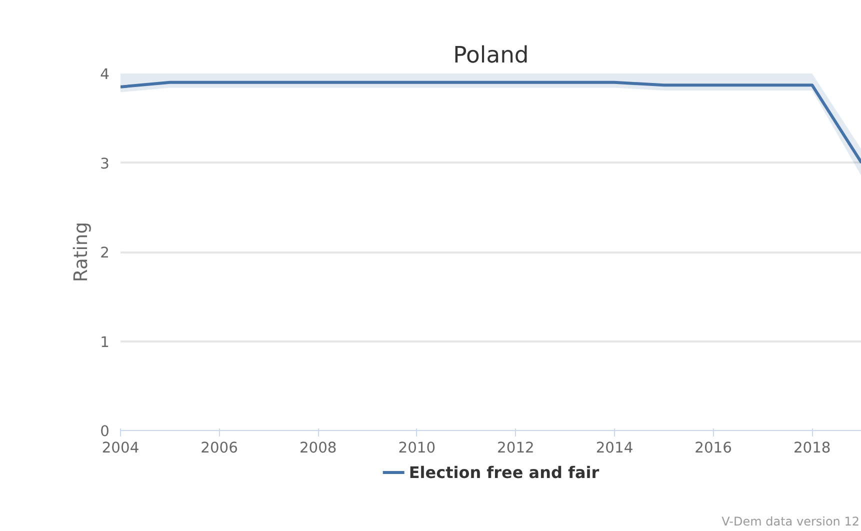 Image resolution: width=861 pixels, height=531 pixels. Describe the element at coordinates (791, 521) in the screenshot. I see `text: V-Dem data version 12` at that location.